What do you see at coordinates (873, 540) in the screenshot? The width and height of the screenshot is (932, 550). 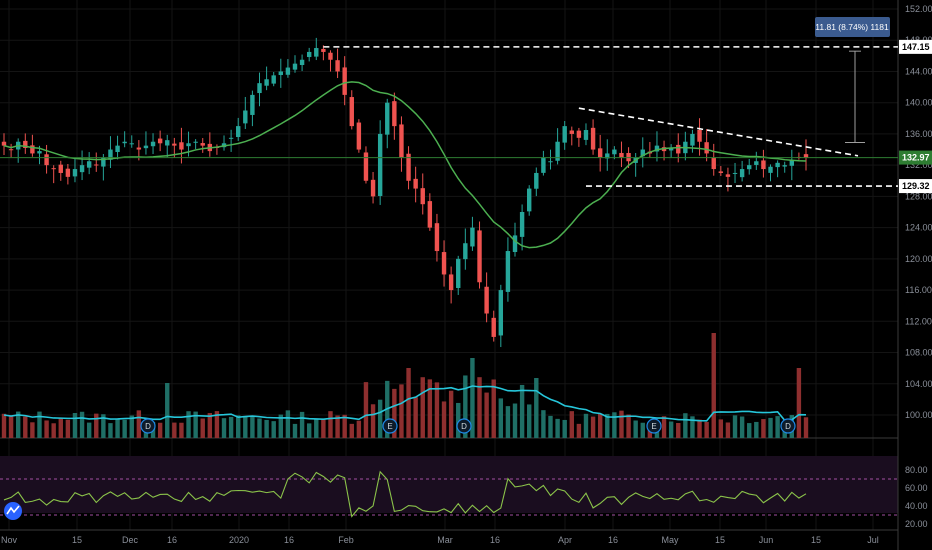 I see `time-tick-label: Jul` at bounding box center [873, 540].